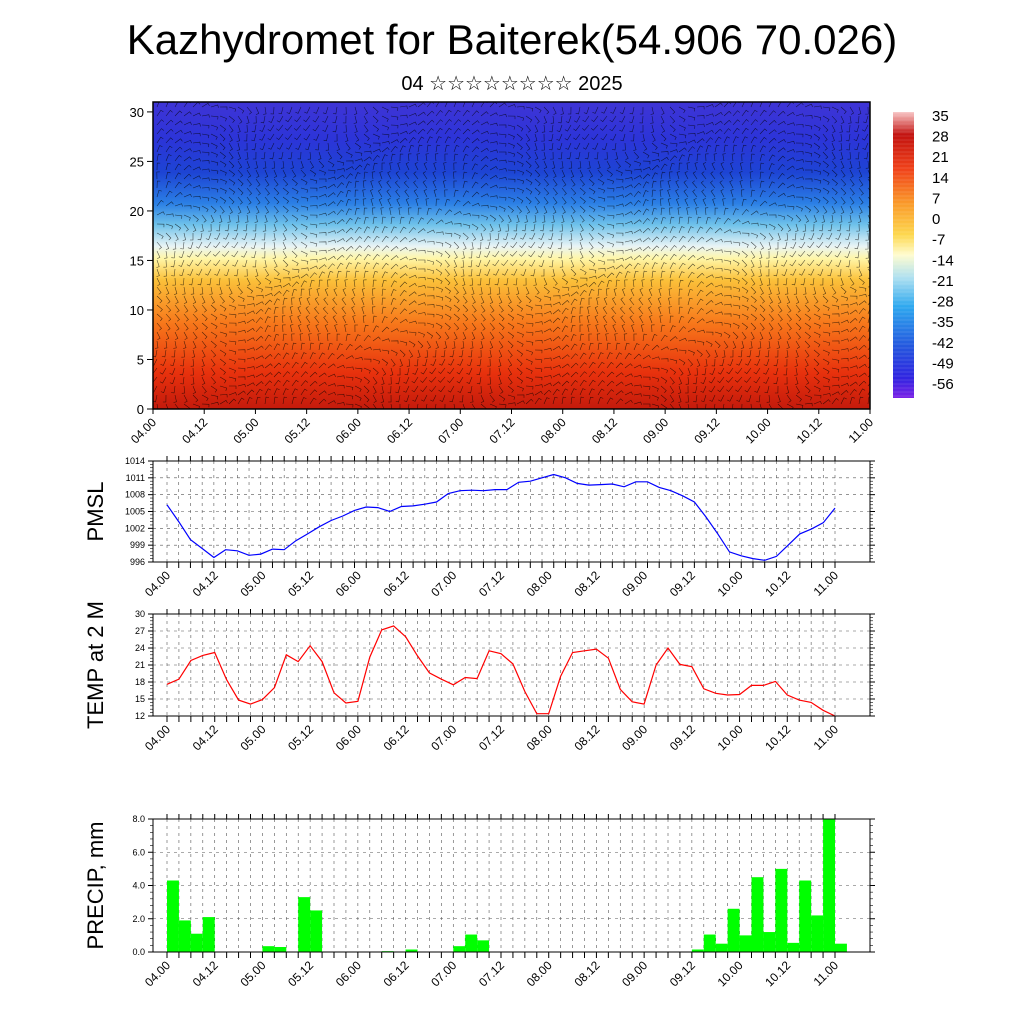 This screenshot has width=1024, height=1024. Describe the element at coordinates (943, 343) in the screenshot. I see `colorbar-label: -42` at that location.